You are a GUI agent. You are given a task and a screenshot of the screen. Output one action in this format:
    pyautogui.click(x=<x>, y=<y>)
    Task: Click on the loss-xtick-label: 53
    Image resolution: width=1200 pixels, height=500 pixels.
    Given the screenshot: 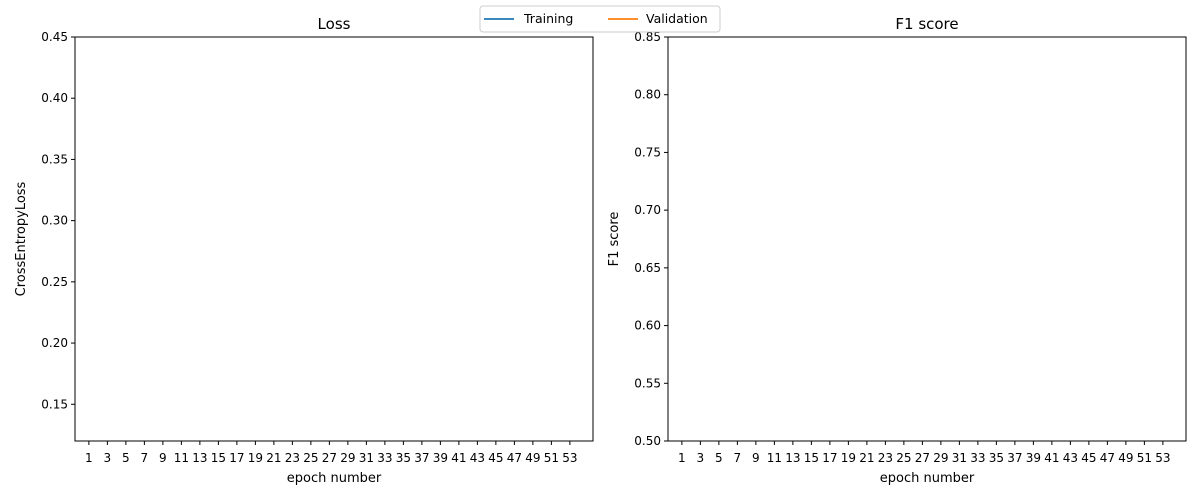 What is the action you would take?
    pyautogui.click(x=569, y=458)
    